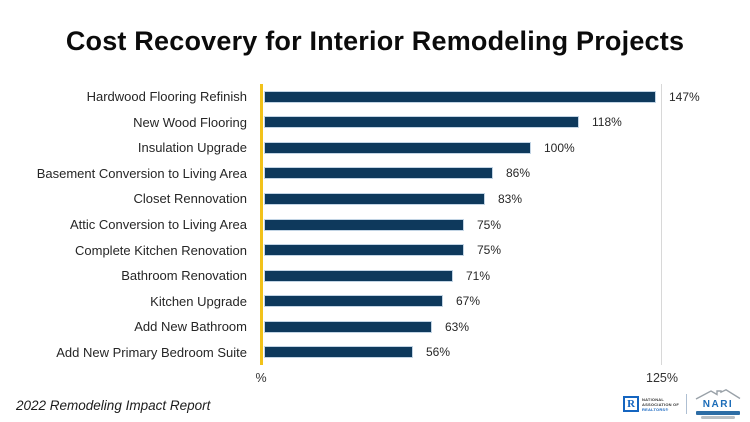 The height and width of the screenshot is (422, 750). What do you see at coordinates (503, 301) in the screenshot?
I see `bar-track: 67%` at bounding box center [503, 301].